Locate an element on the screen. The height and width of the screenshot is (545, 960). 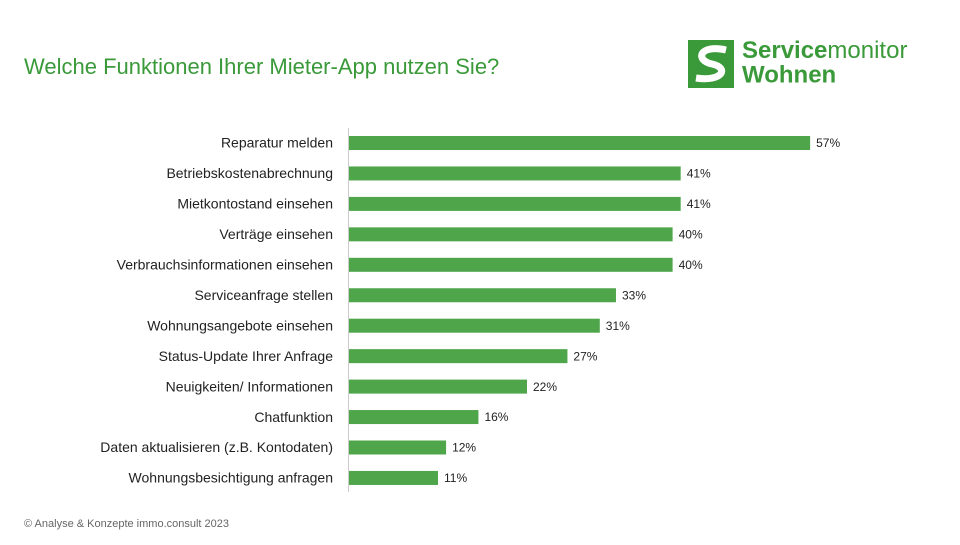
category-label: Reparatur melden is located at coordinates (277, 143).